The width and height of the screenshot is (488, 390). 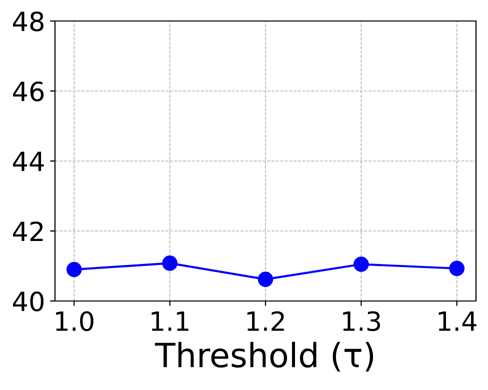 What do you see at coordinates (361, 321) in the screenshot?
I see `x-tick-label: 1.3` at bounding box center [361, 321].